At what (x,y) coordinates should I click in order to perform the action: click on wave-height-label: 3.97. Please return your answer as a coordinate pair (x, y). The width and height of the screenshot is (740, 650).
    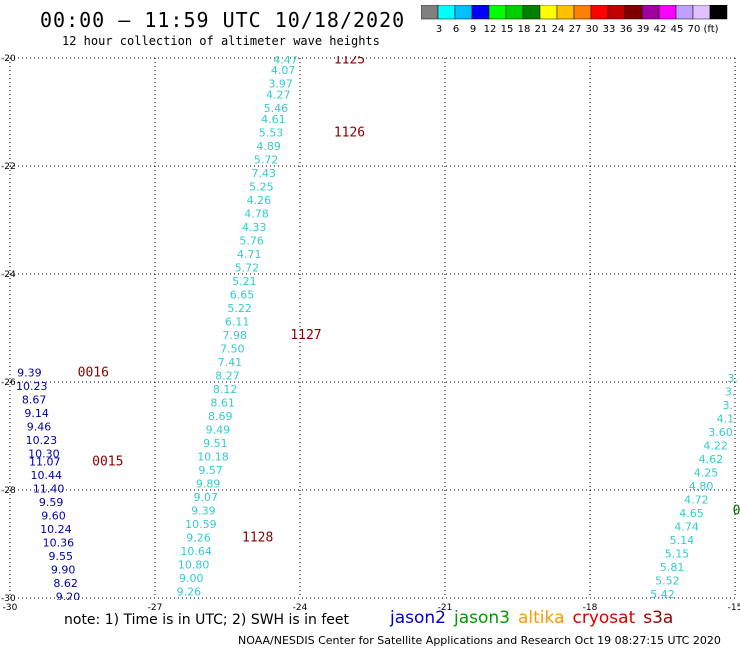
    Looking at the image, I should click on (280, 84).